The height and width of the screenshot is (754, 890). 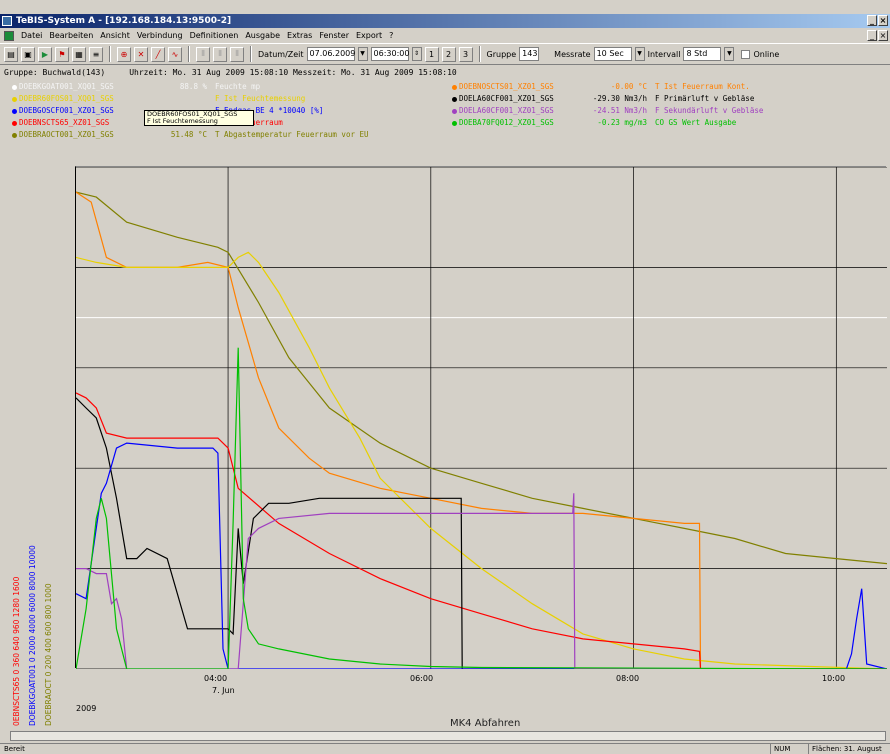 I want to click on online-checkbox, so click(x=746, y=54).